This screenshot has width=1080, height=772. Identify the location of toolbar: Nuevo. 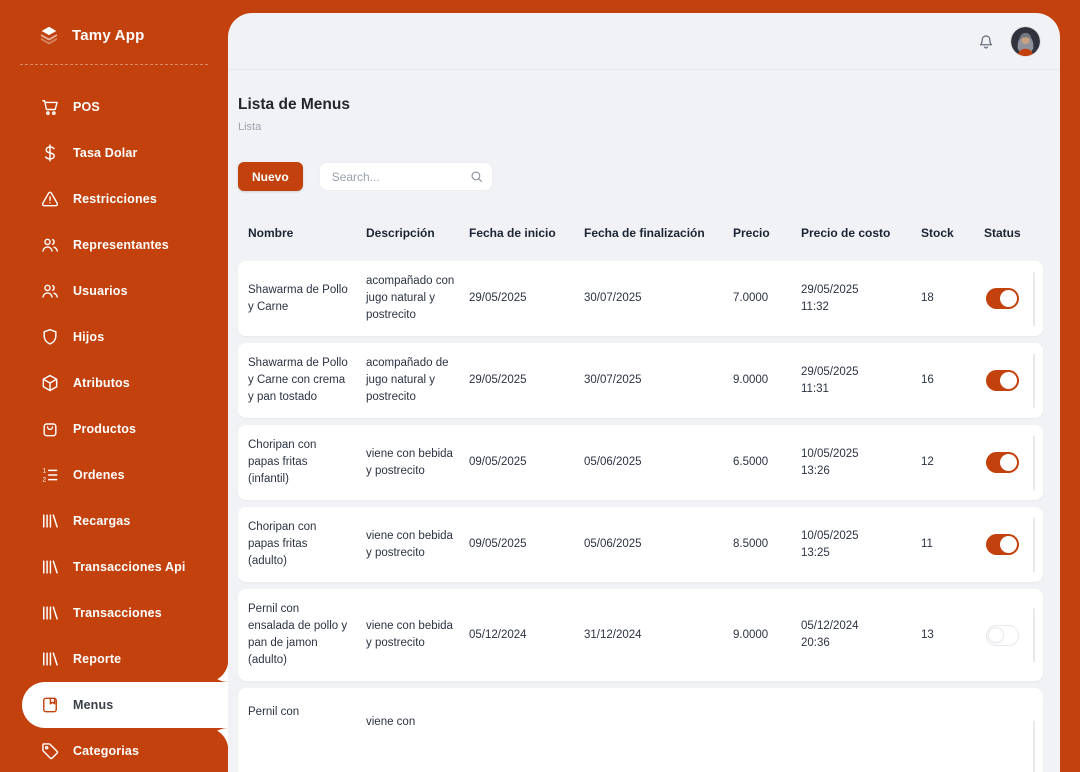
(640, 176).